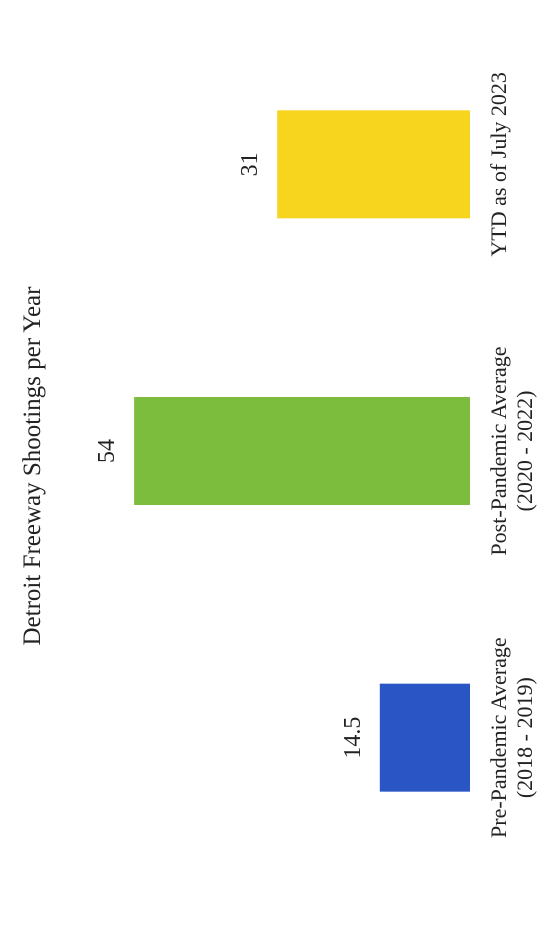 The image size is (556, 936). Describe the element at coordinates (498, 450) in the screenshot. I see `category-label-2-line-1: Post-Pandemic Average` at that location.